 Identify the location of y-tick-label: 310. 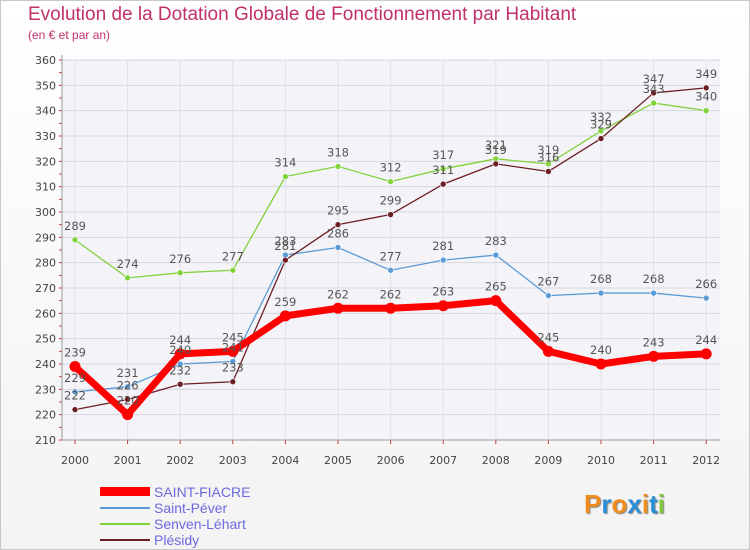
(45, 187).